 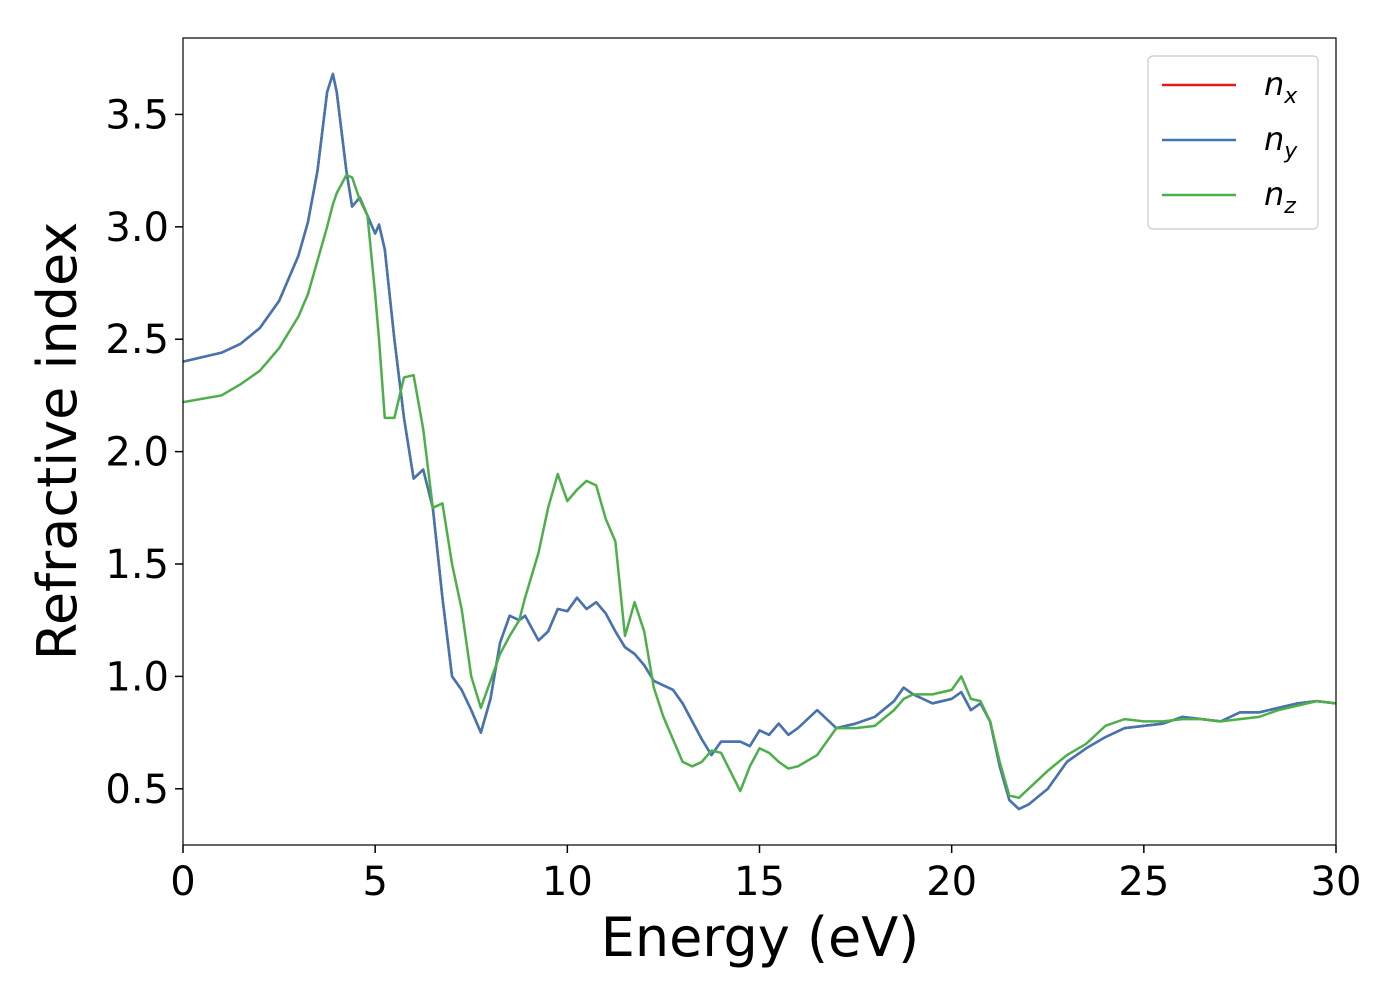 I want to click on x-axis-label: Energy (eV), so click(x=760, y=937).